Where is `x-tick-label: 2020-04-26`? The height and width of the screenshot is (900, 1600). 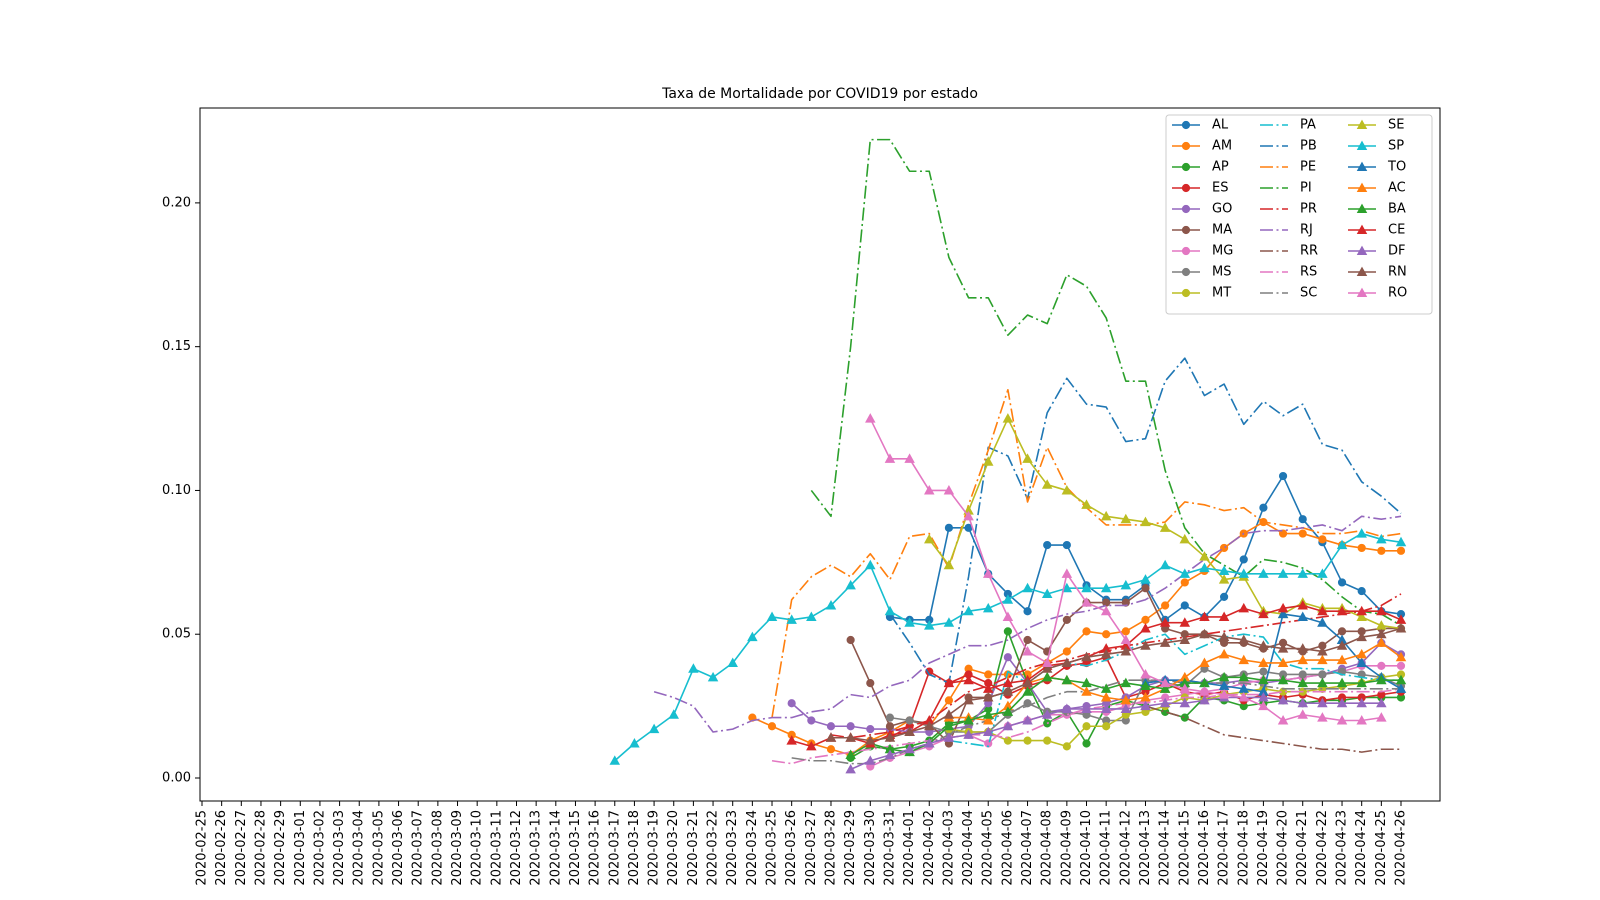
x-tick-label: 2020-04-26 is located at coordinates (1401, 848).